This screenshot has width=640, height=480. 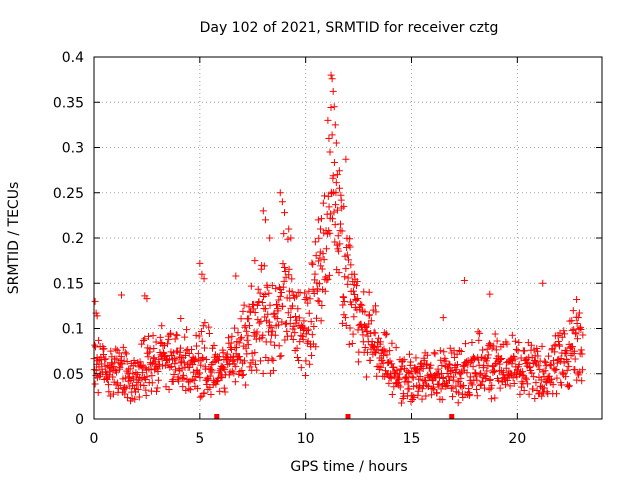 I want to click on y-tick-label: 0.35, so click(x=68, y=103).